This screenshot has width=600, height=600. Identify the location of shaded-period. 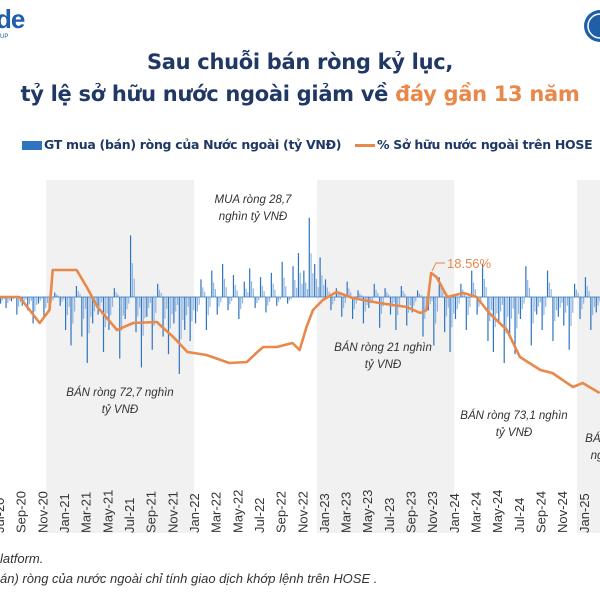
(588, 356).